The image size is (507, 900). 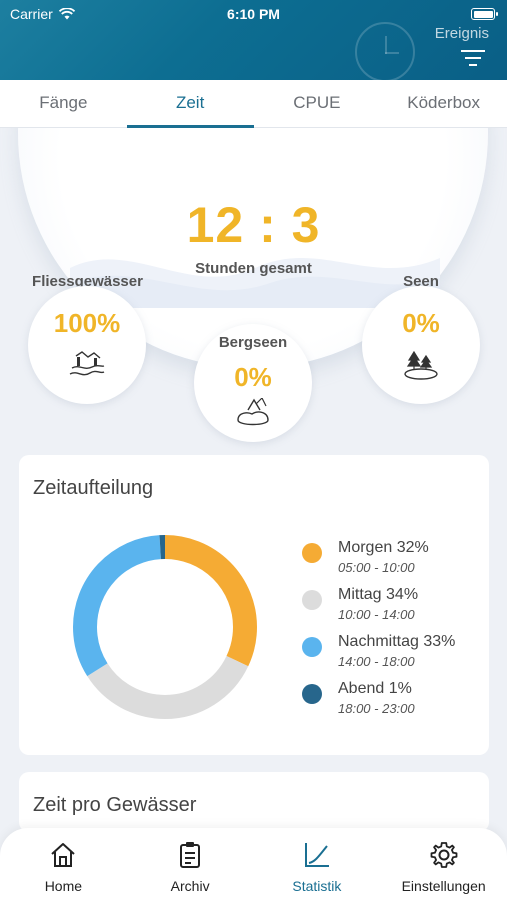 I want to click on nav-einstellungen: Einstellungen, so click(x=443, y=864).